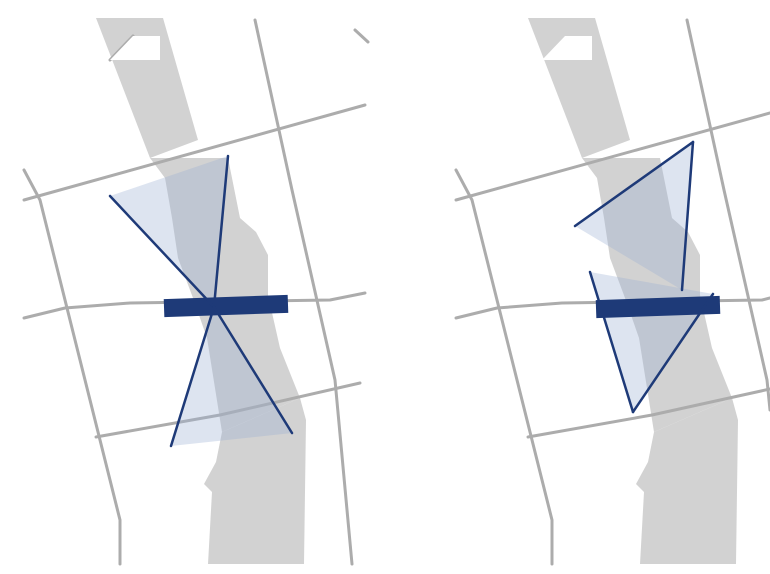 The width and height of the screenshot is (770, 574). I want to click on triangle-lower-wedge, so click(231, 376).